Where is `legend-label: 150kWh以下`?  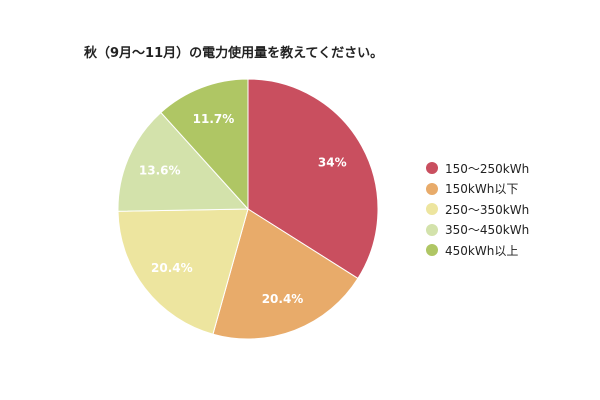 legend-label: 150kWh以下 is located at coordinates (482, 189).